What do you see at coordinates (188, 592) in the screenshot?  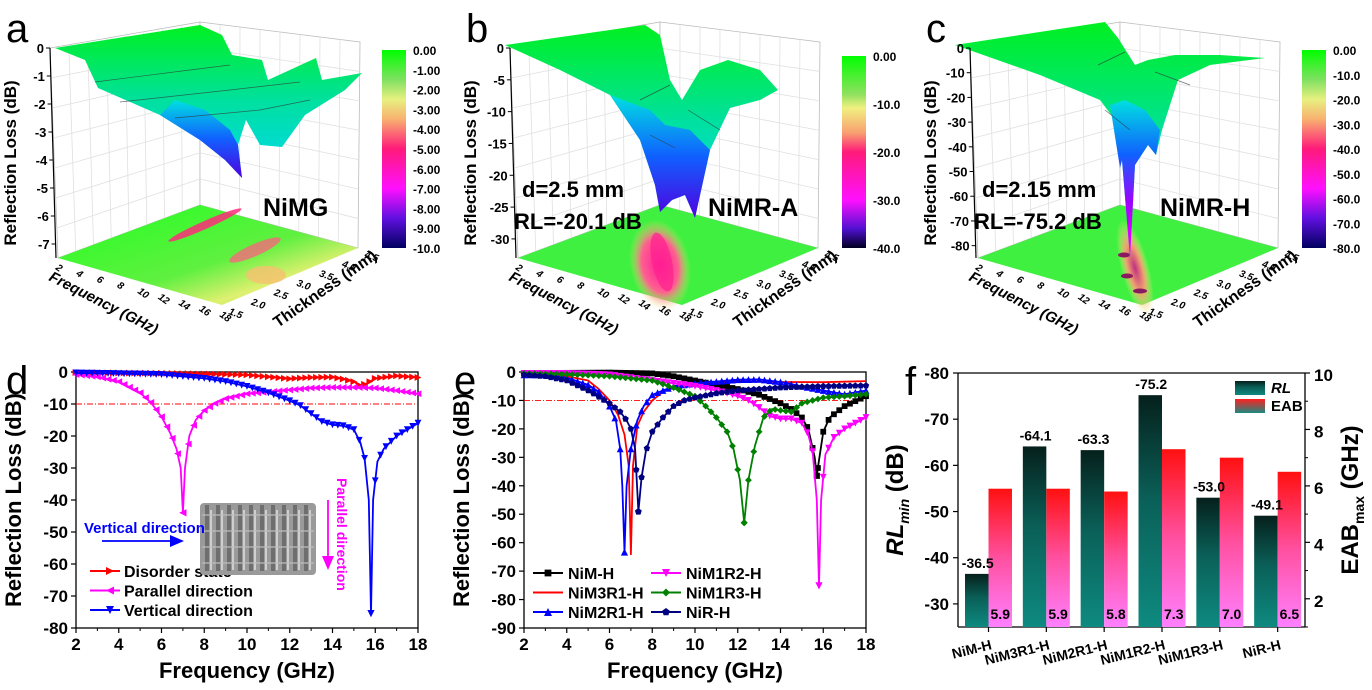 I see `legend-label: Parallel direction` at bounding box center [188, 592].